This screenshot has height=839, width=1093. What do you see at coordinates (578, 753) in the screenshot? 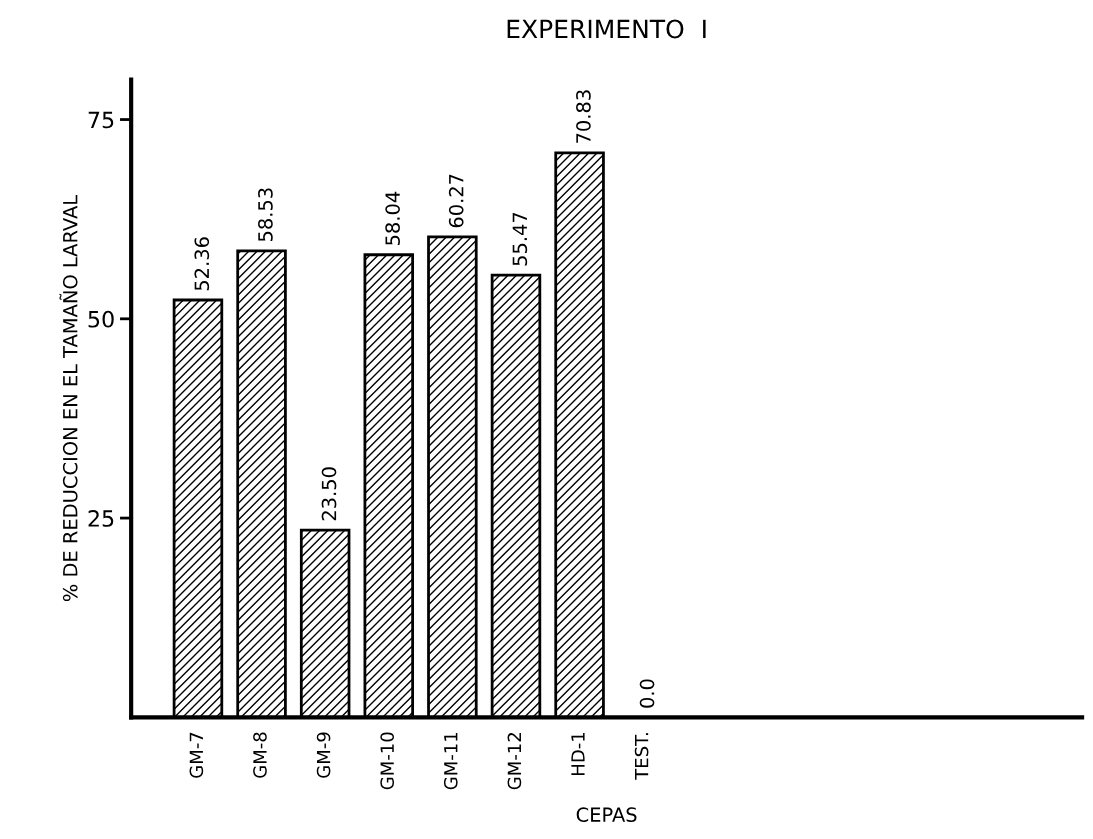
I see `x-tick-label: HD-1` at bounding box center [578, 753].